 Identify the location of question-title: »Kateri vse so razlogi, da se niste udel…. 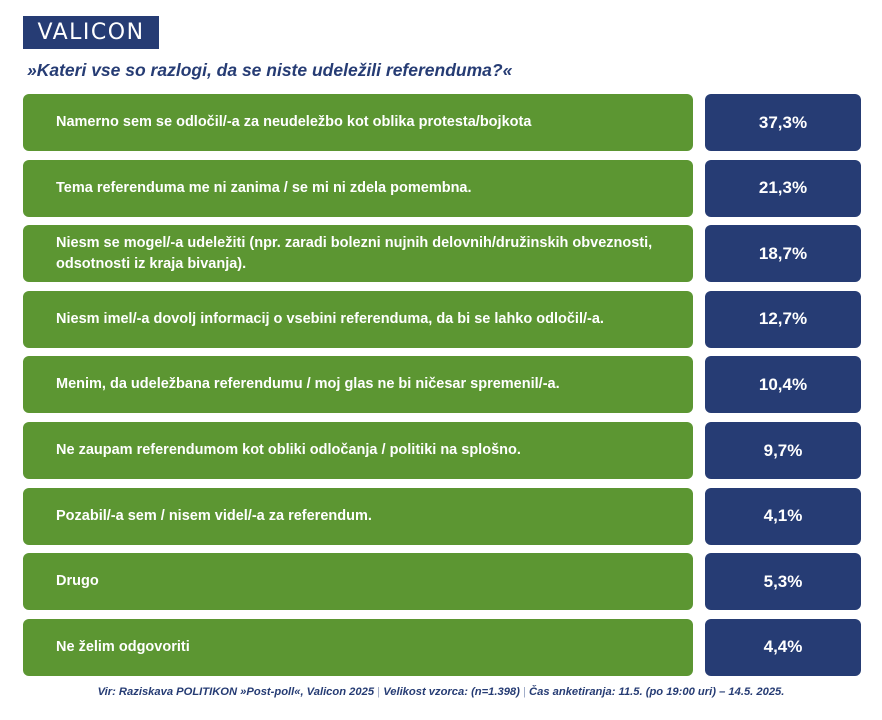
(270, 70).